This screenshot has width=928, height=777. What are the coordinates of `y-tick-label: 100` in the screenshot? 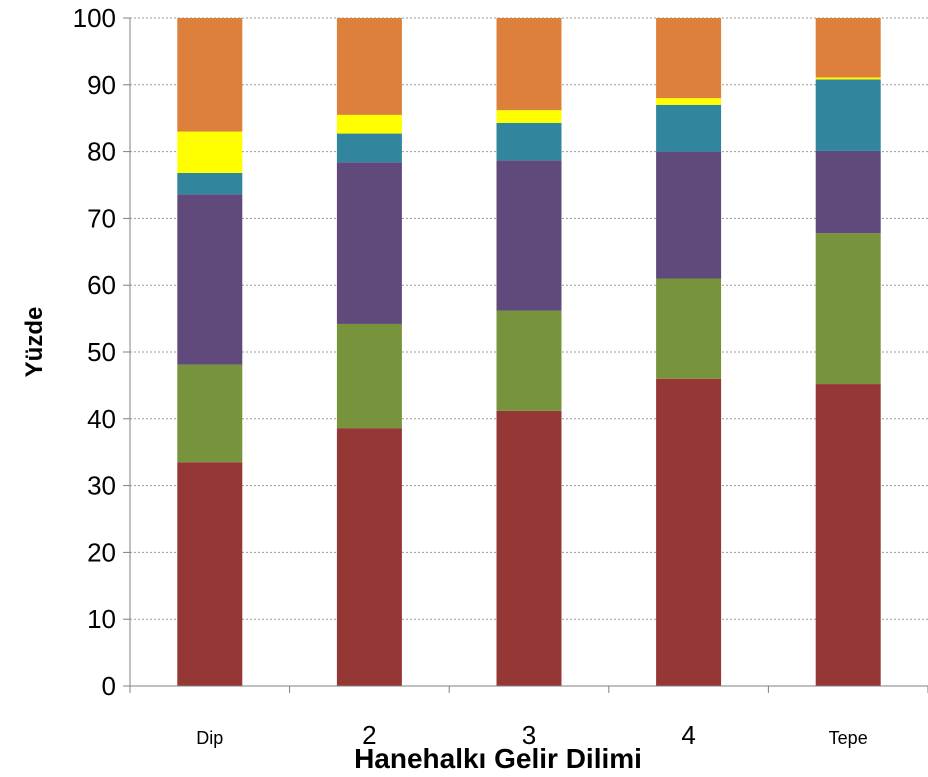 It's located at (94, 18).